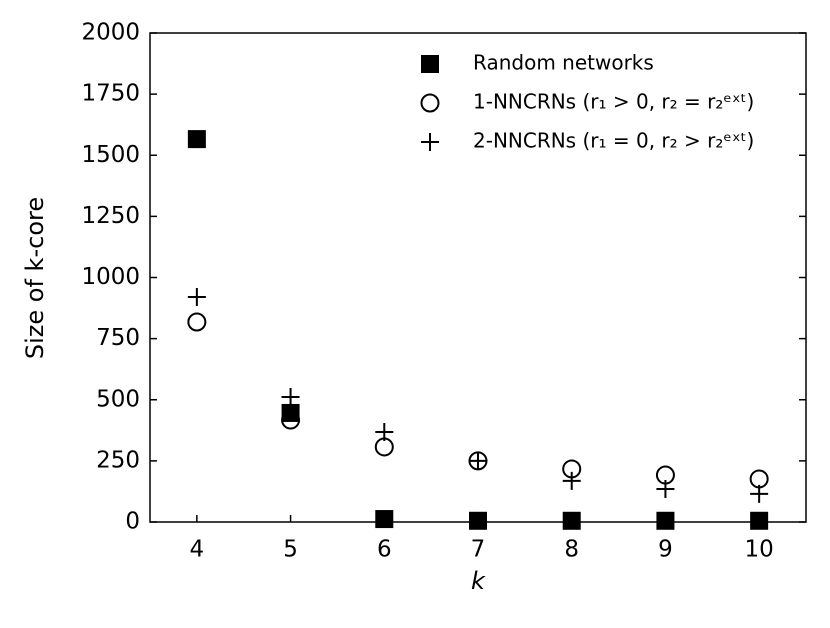  I want to click on x-axis-label: k, so click(478, 581).